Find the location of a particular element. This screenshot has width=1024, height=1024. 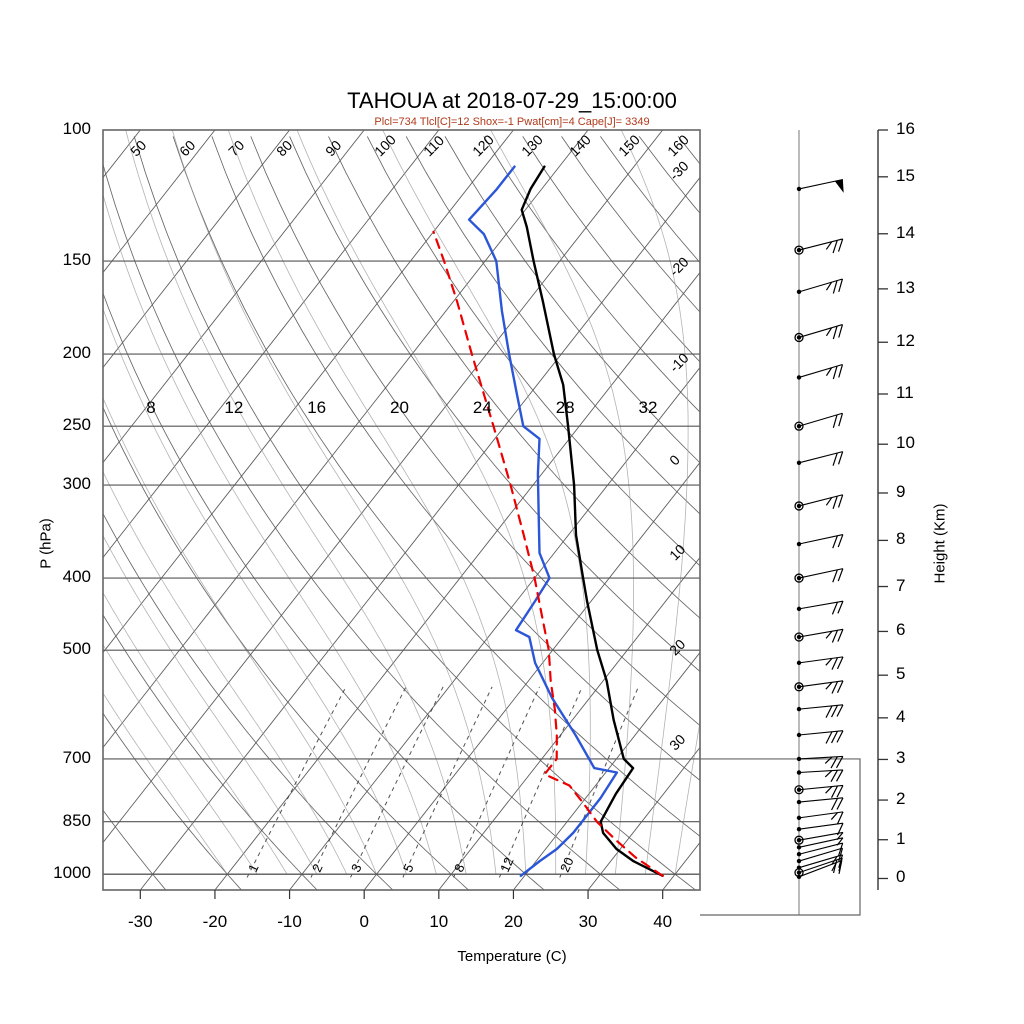

dry-adiabat-label-16: 16 is located at coordinates (317, 407).